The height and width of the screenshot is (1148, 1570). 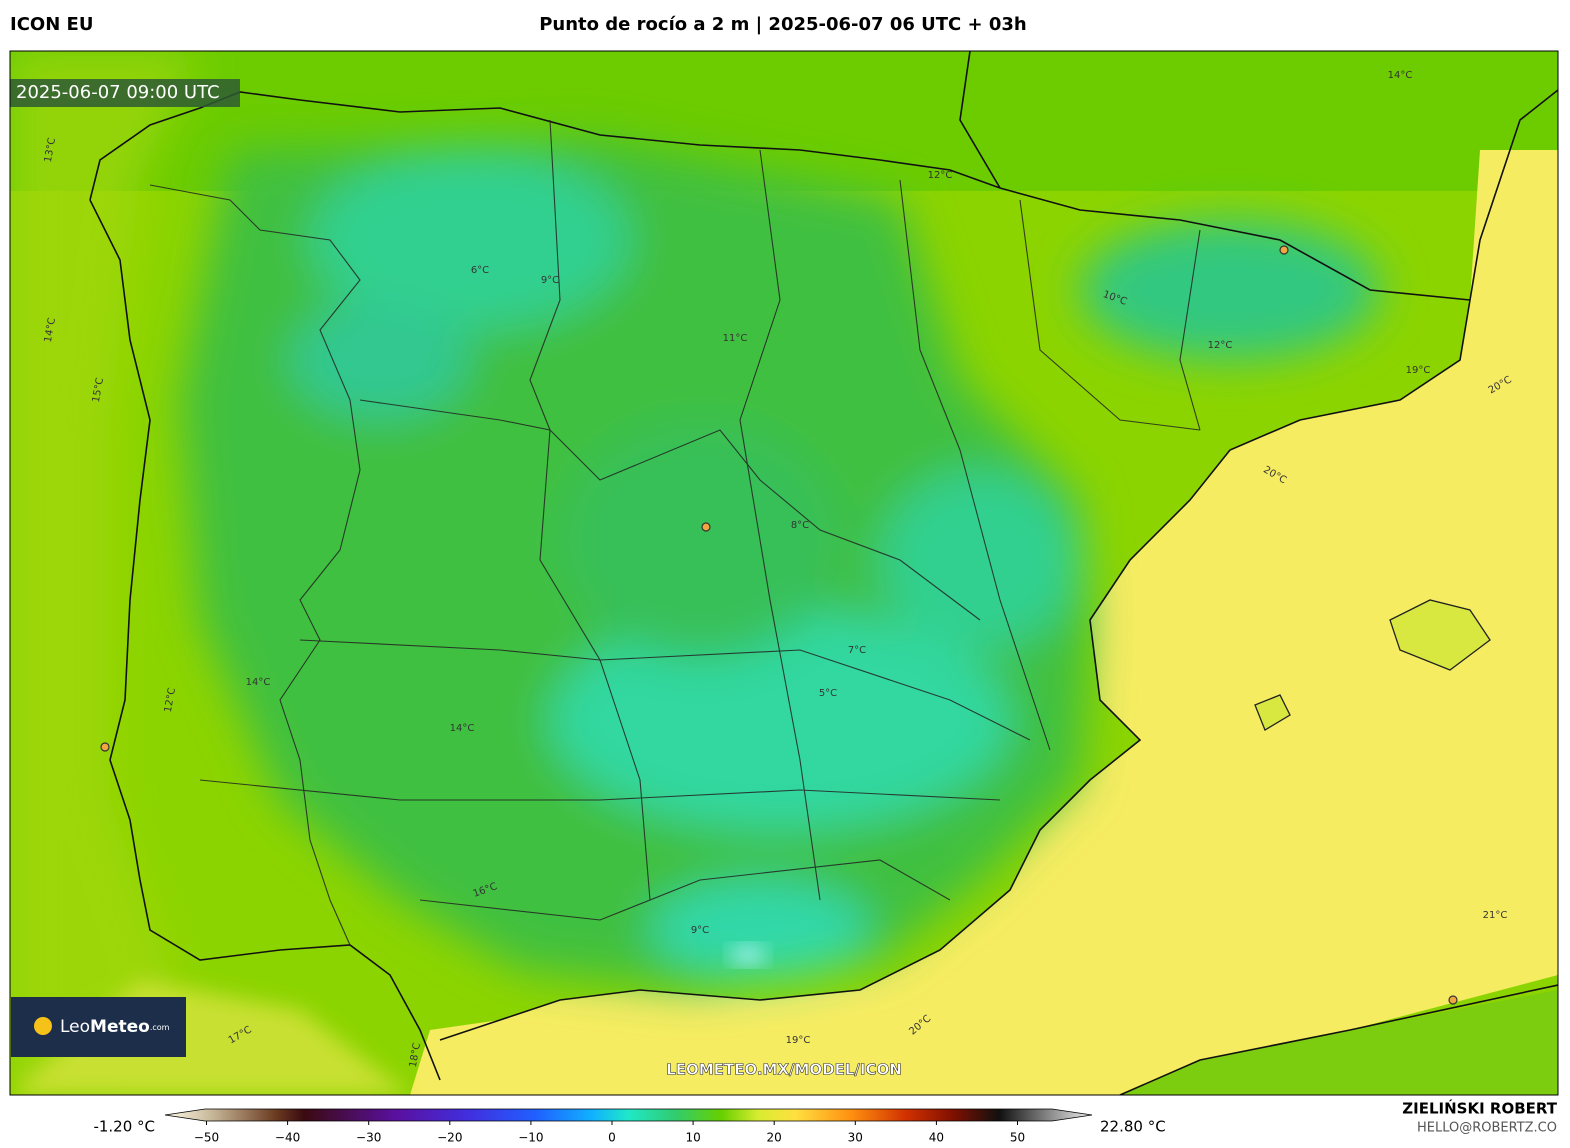 I want to click on timestamp-box, so click(x=125, y=93).